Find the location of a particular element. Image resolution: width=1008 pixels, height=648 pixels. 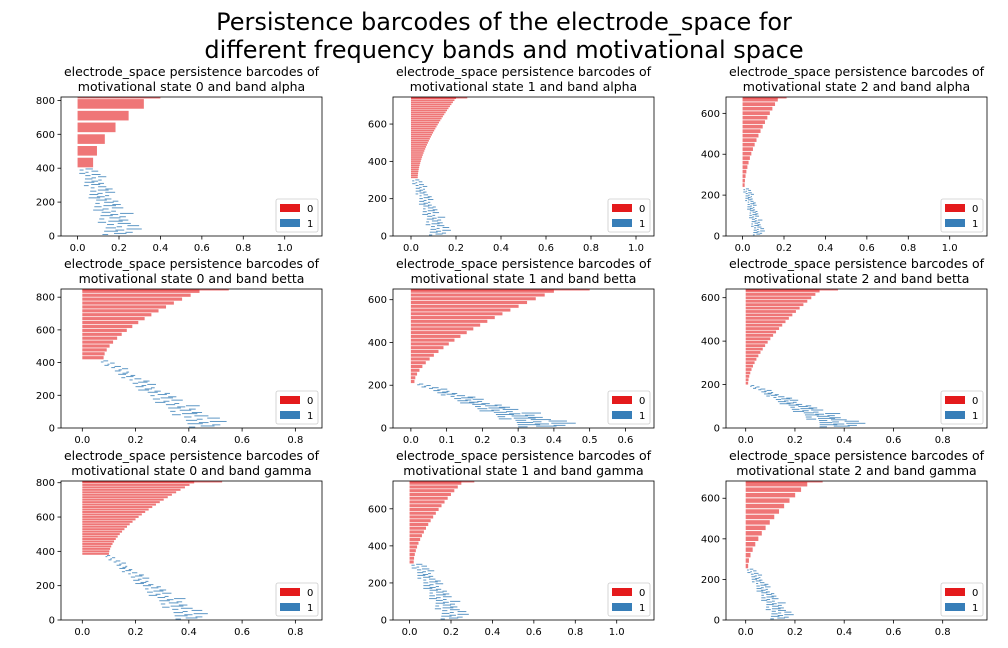

y-tick-label: 200 is located at coordinates (377, 583).